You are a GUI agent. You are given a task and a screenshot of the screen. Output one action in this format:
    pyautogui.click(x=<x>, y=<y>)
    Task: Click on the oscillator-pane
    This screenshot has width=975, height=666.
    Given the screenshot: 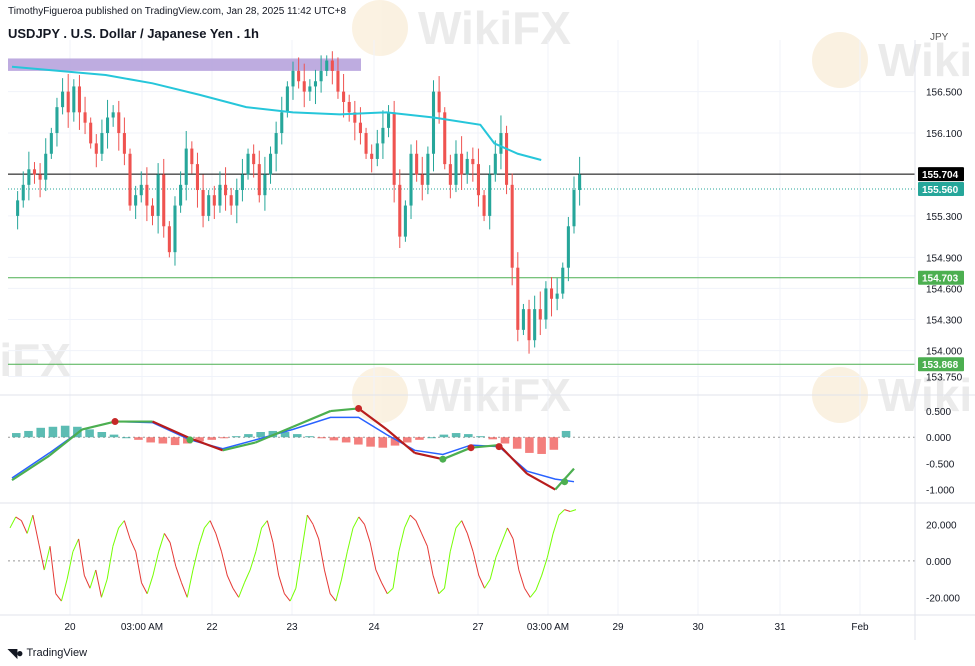 What is the action you would take?
    pyautogui.click(x=461, y=555)
    